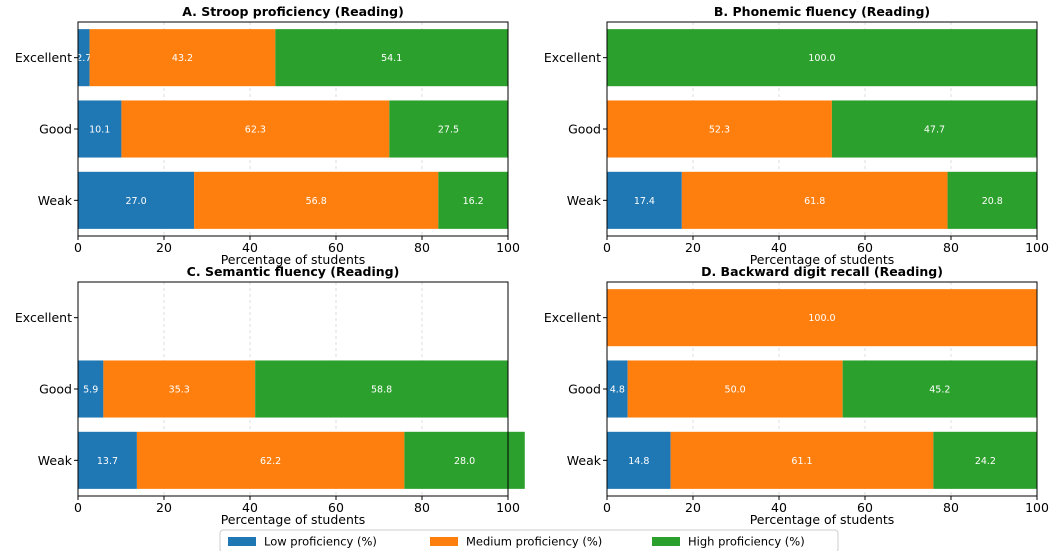 The width and height of the screenshot is (1058, 551). I want to click on bar-value-label: 45.2, so click(939, 390).